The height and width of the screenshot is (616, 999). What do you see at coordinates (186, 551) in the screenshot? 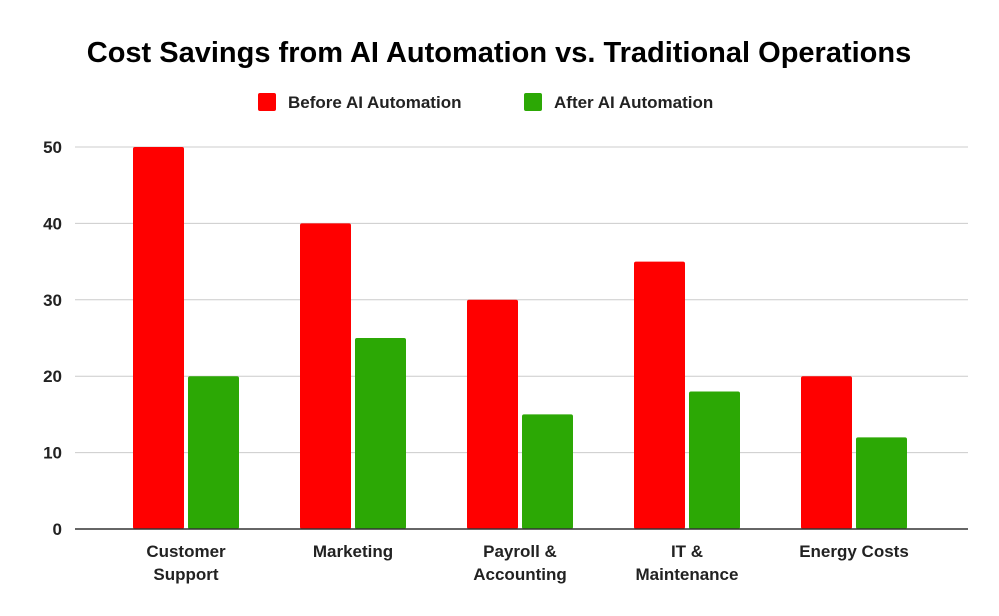
I see `x-category-label: Customer` at bounding box center [186, 551].